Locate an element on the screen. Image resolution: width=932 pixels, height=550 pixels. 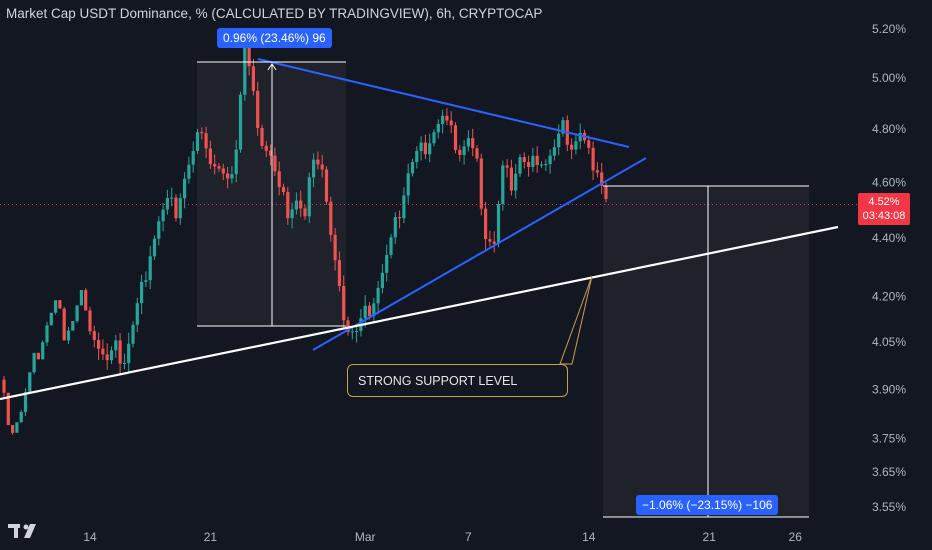
x-tick-label: 21 is located at coordinates (211, 537).